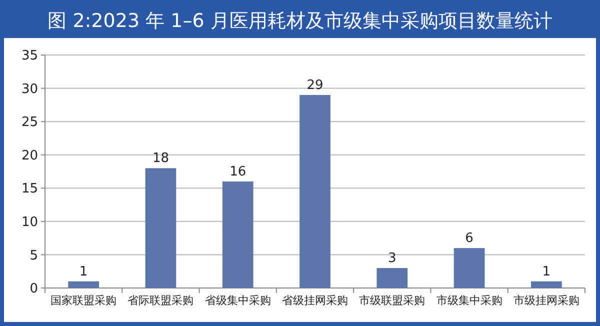 The width and height of the screenshot is (600, 326). I want to click on data-label: 6, so click(469, 238).